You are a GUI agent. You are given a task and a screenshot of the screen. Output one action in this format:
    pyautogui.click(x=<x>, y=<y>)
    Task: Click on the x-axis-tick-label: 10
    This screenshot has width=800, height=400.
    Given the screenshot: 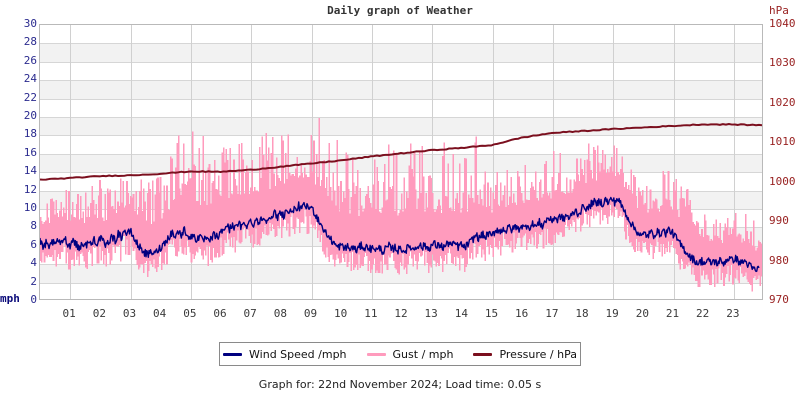 What is the action you would take?
    pyautogui.click(x=341, y=313)
    